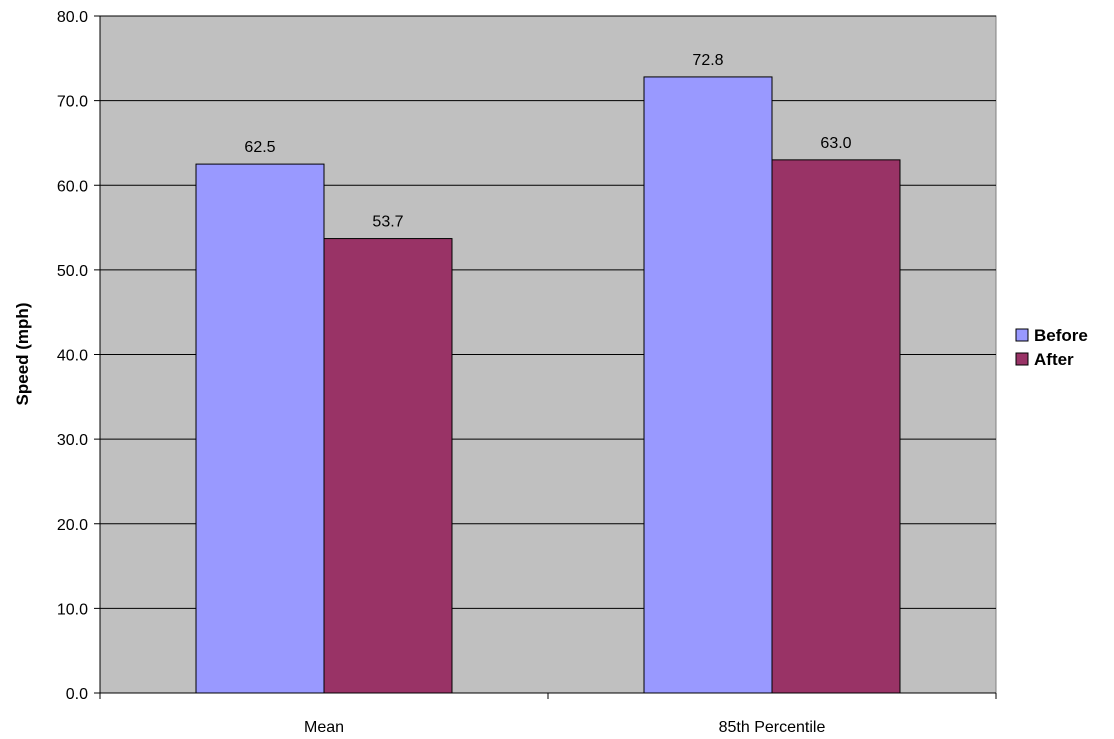 Image resolution: width=1114 pixels, height=739 pixels. Describe the element at coordinates (22, 354) in the screenshot. I see `y-axis-title: Speed (mph)` at that location.